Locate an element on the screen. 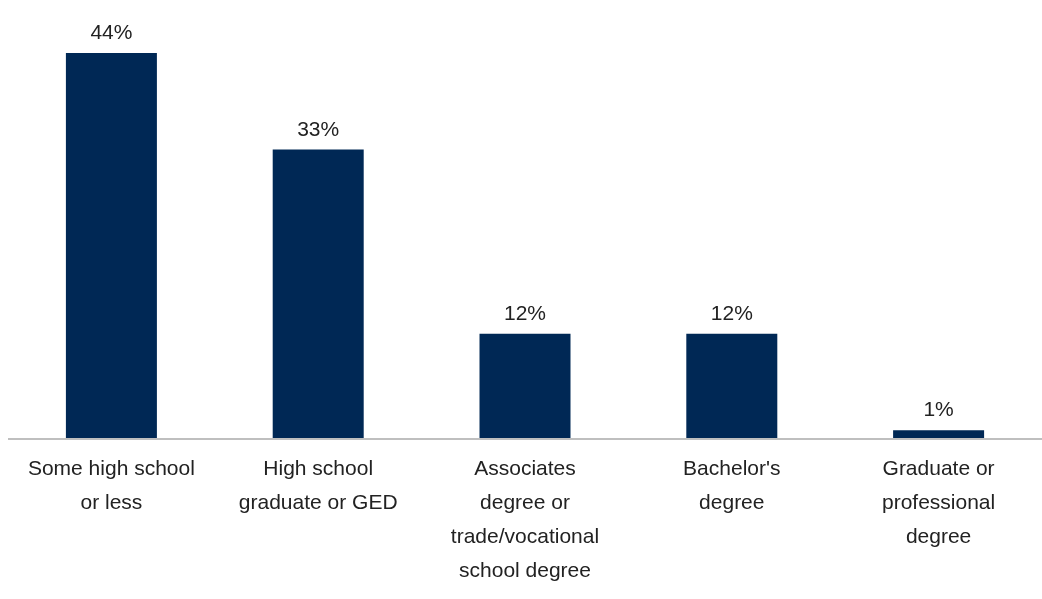  x-tick-label: Bachelor's degree is located at coordinates (732, 484).